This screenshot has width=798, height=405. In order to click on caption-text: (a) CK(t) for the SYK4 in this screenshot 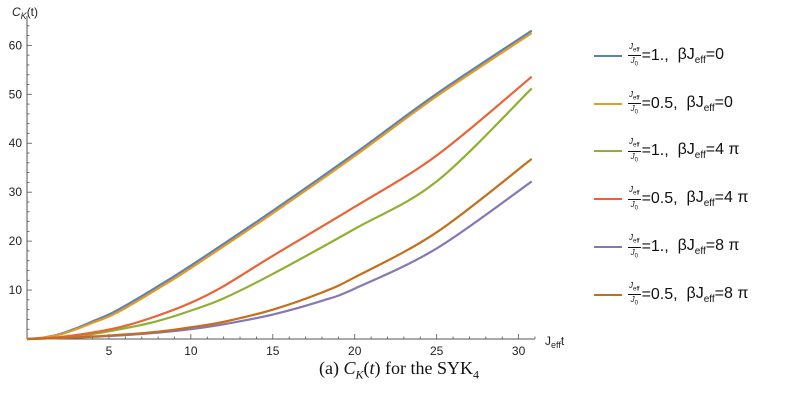, I will do `click(398, 370)`.